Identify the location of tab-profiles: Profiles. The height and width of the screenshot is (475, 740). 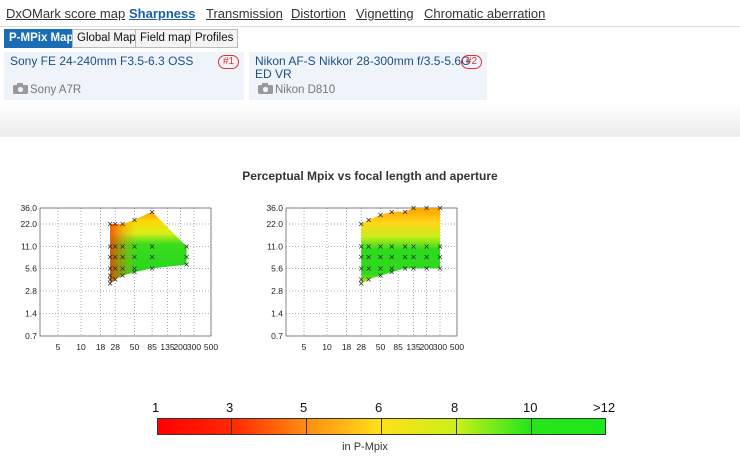
(214, 38).